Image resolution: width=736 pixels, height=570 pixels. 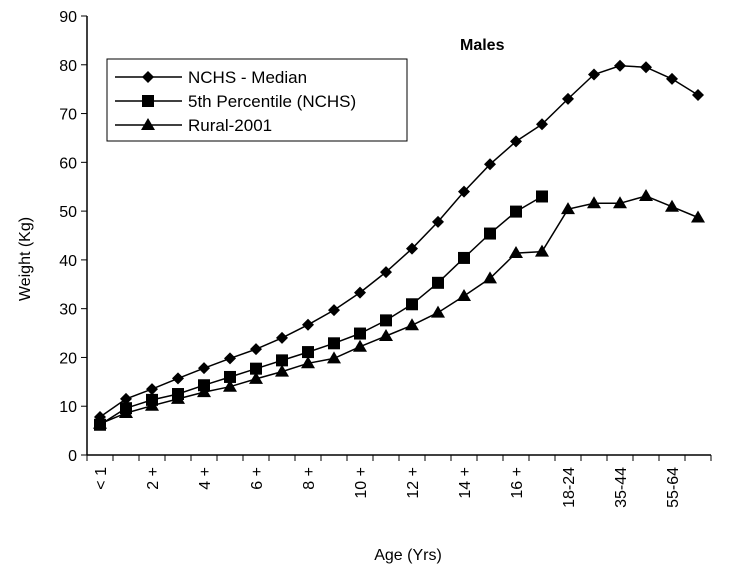 What do you see at coordinates (230, 125) in the screenshot?
I see `legend-label: Rural-2001` at bounding box center [230, 125].